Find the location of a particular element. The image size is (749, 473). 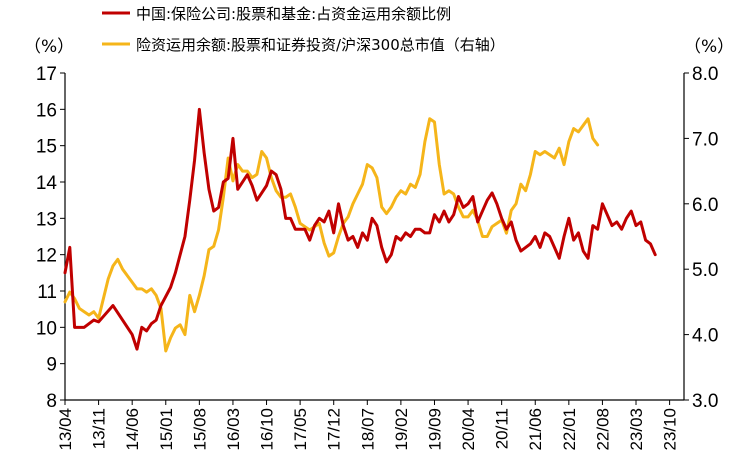

right-tick-label: 6.0 is located at coordinates (705, 205).